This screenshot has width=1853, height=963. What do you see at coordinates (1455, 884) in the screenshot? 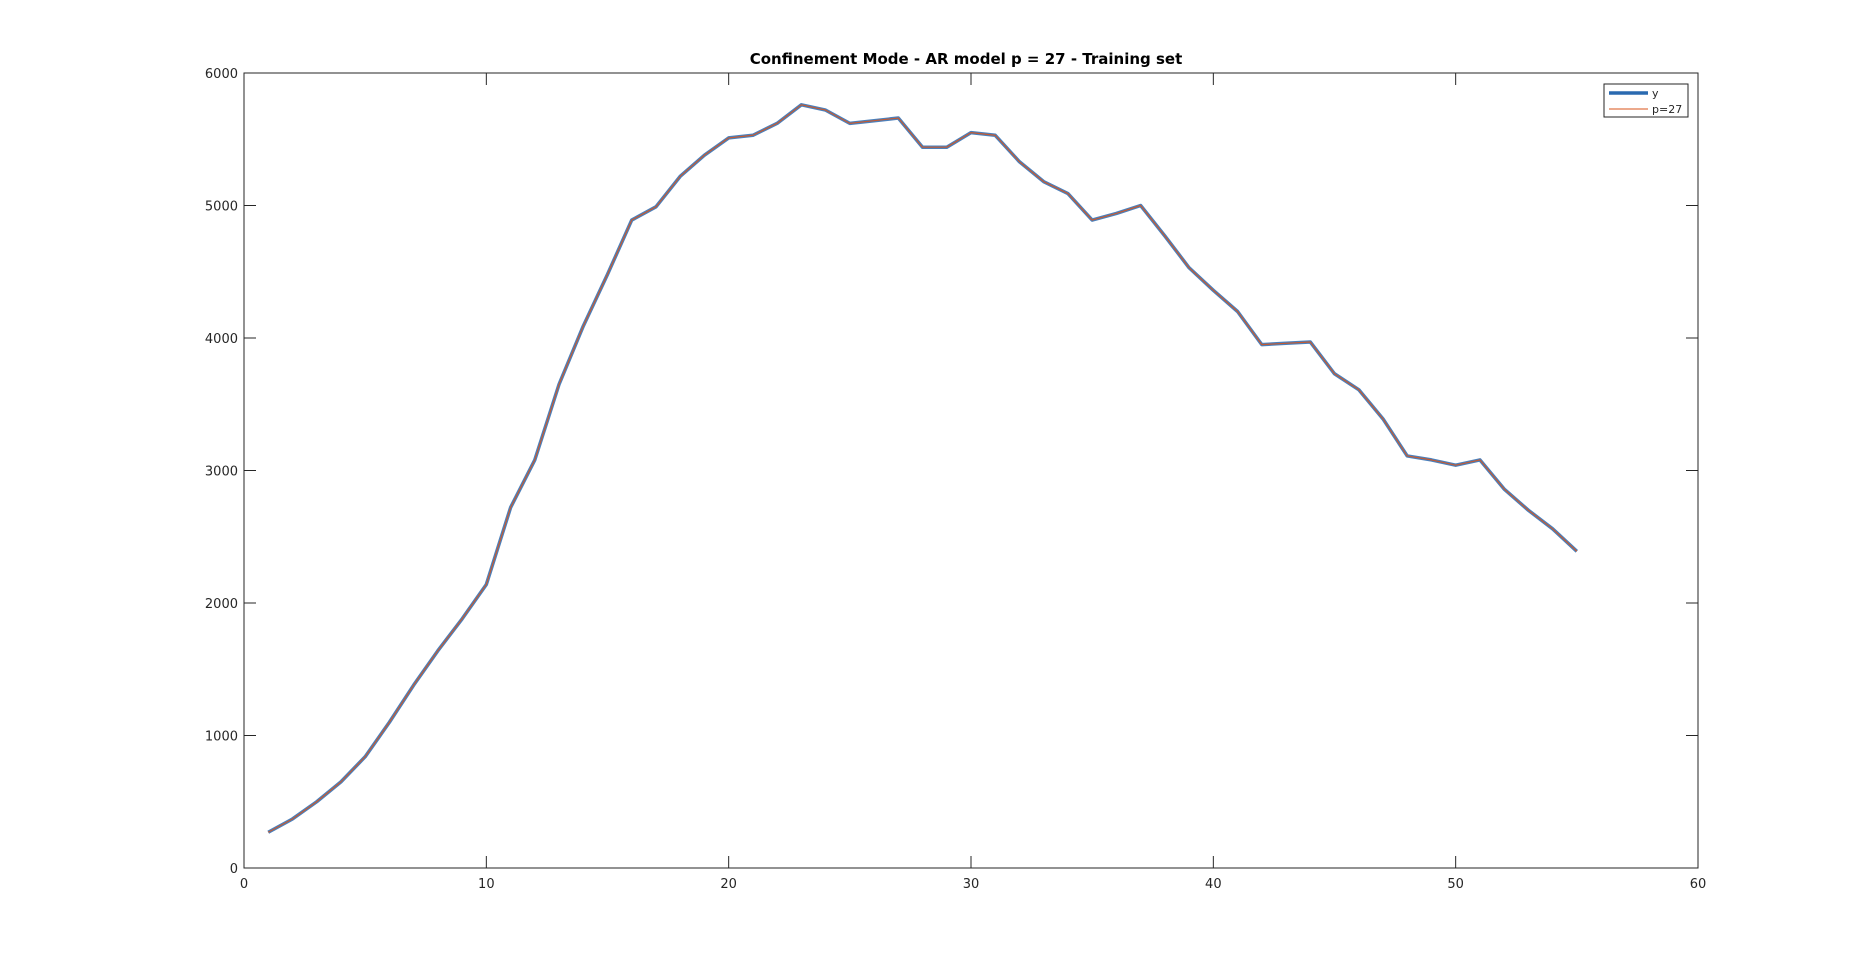
I see `x-tick-label-50: 50` at bounding box center [1455, 884].